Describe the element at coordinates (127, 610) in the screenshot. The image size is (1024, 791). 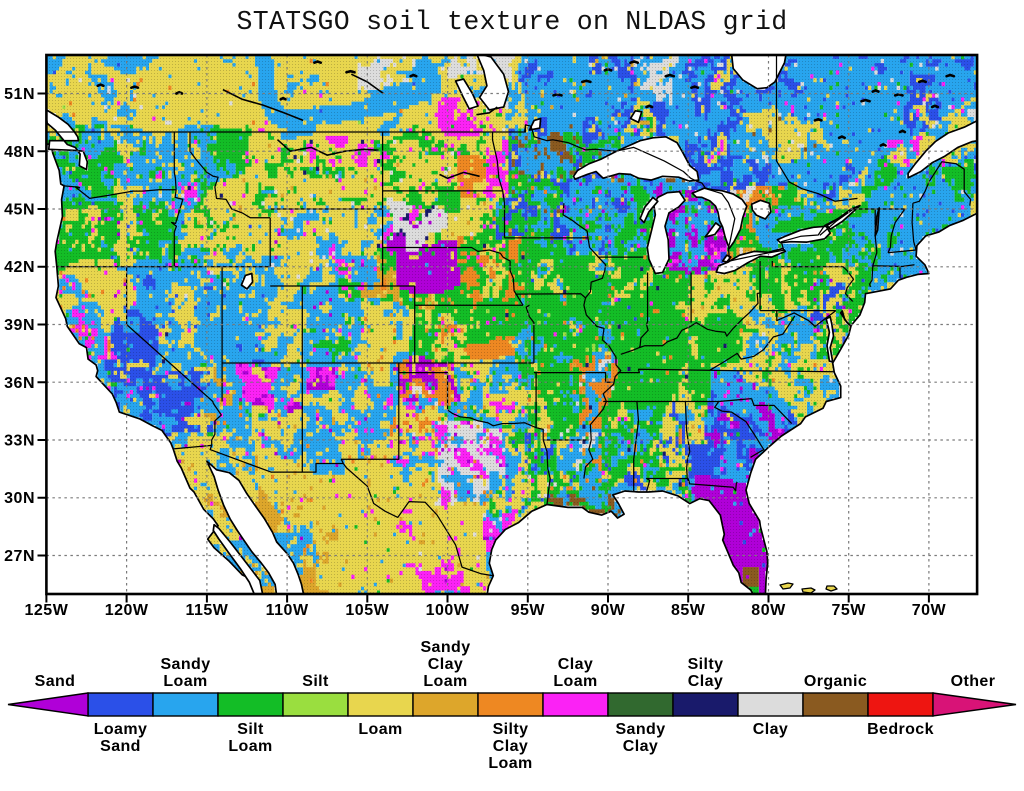
I see `svg-text: 120W` at that location.